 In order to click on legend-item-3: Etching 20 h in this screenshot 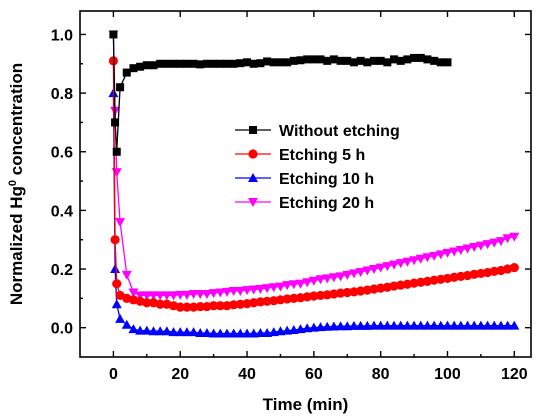, I will do `click(304, 203)`.